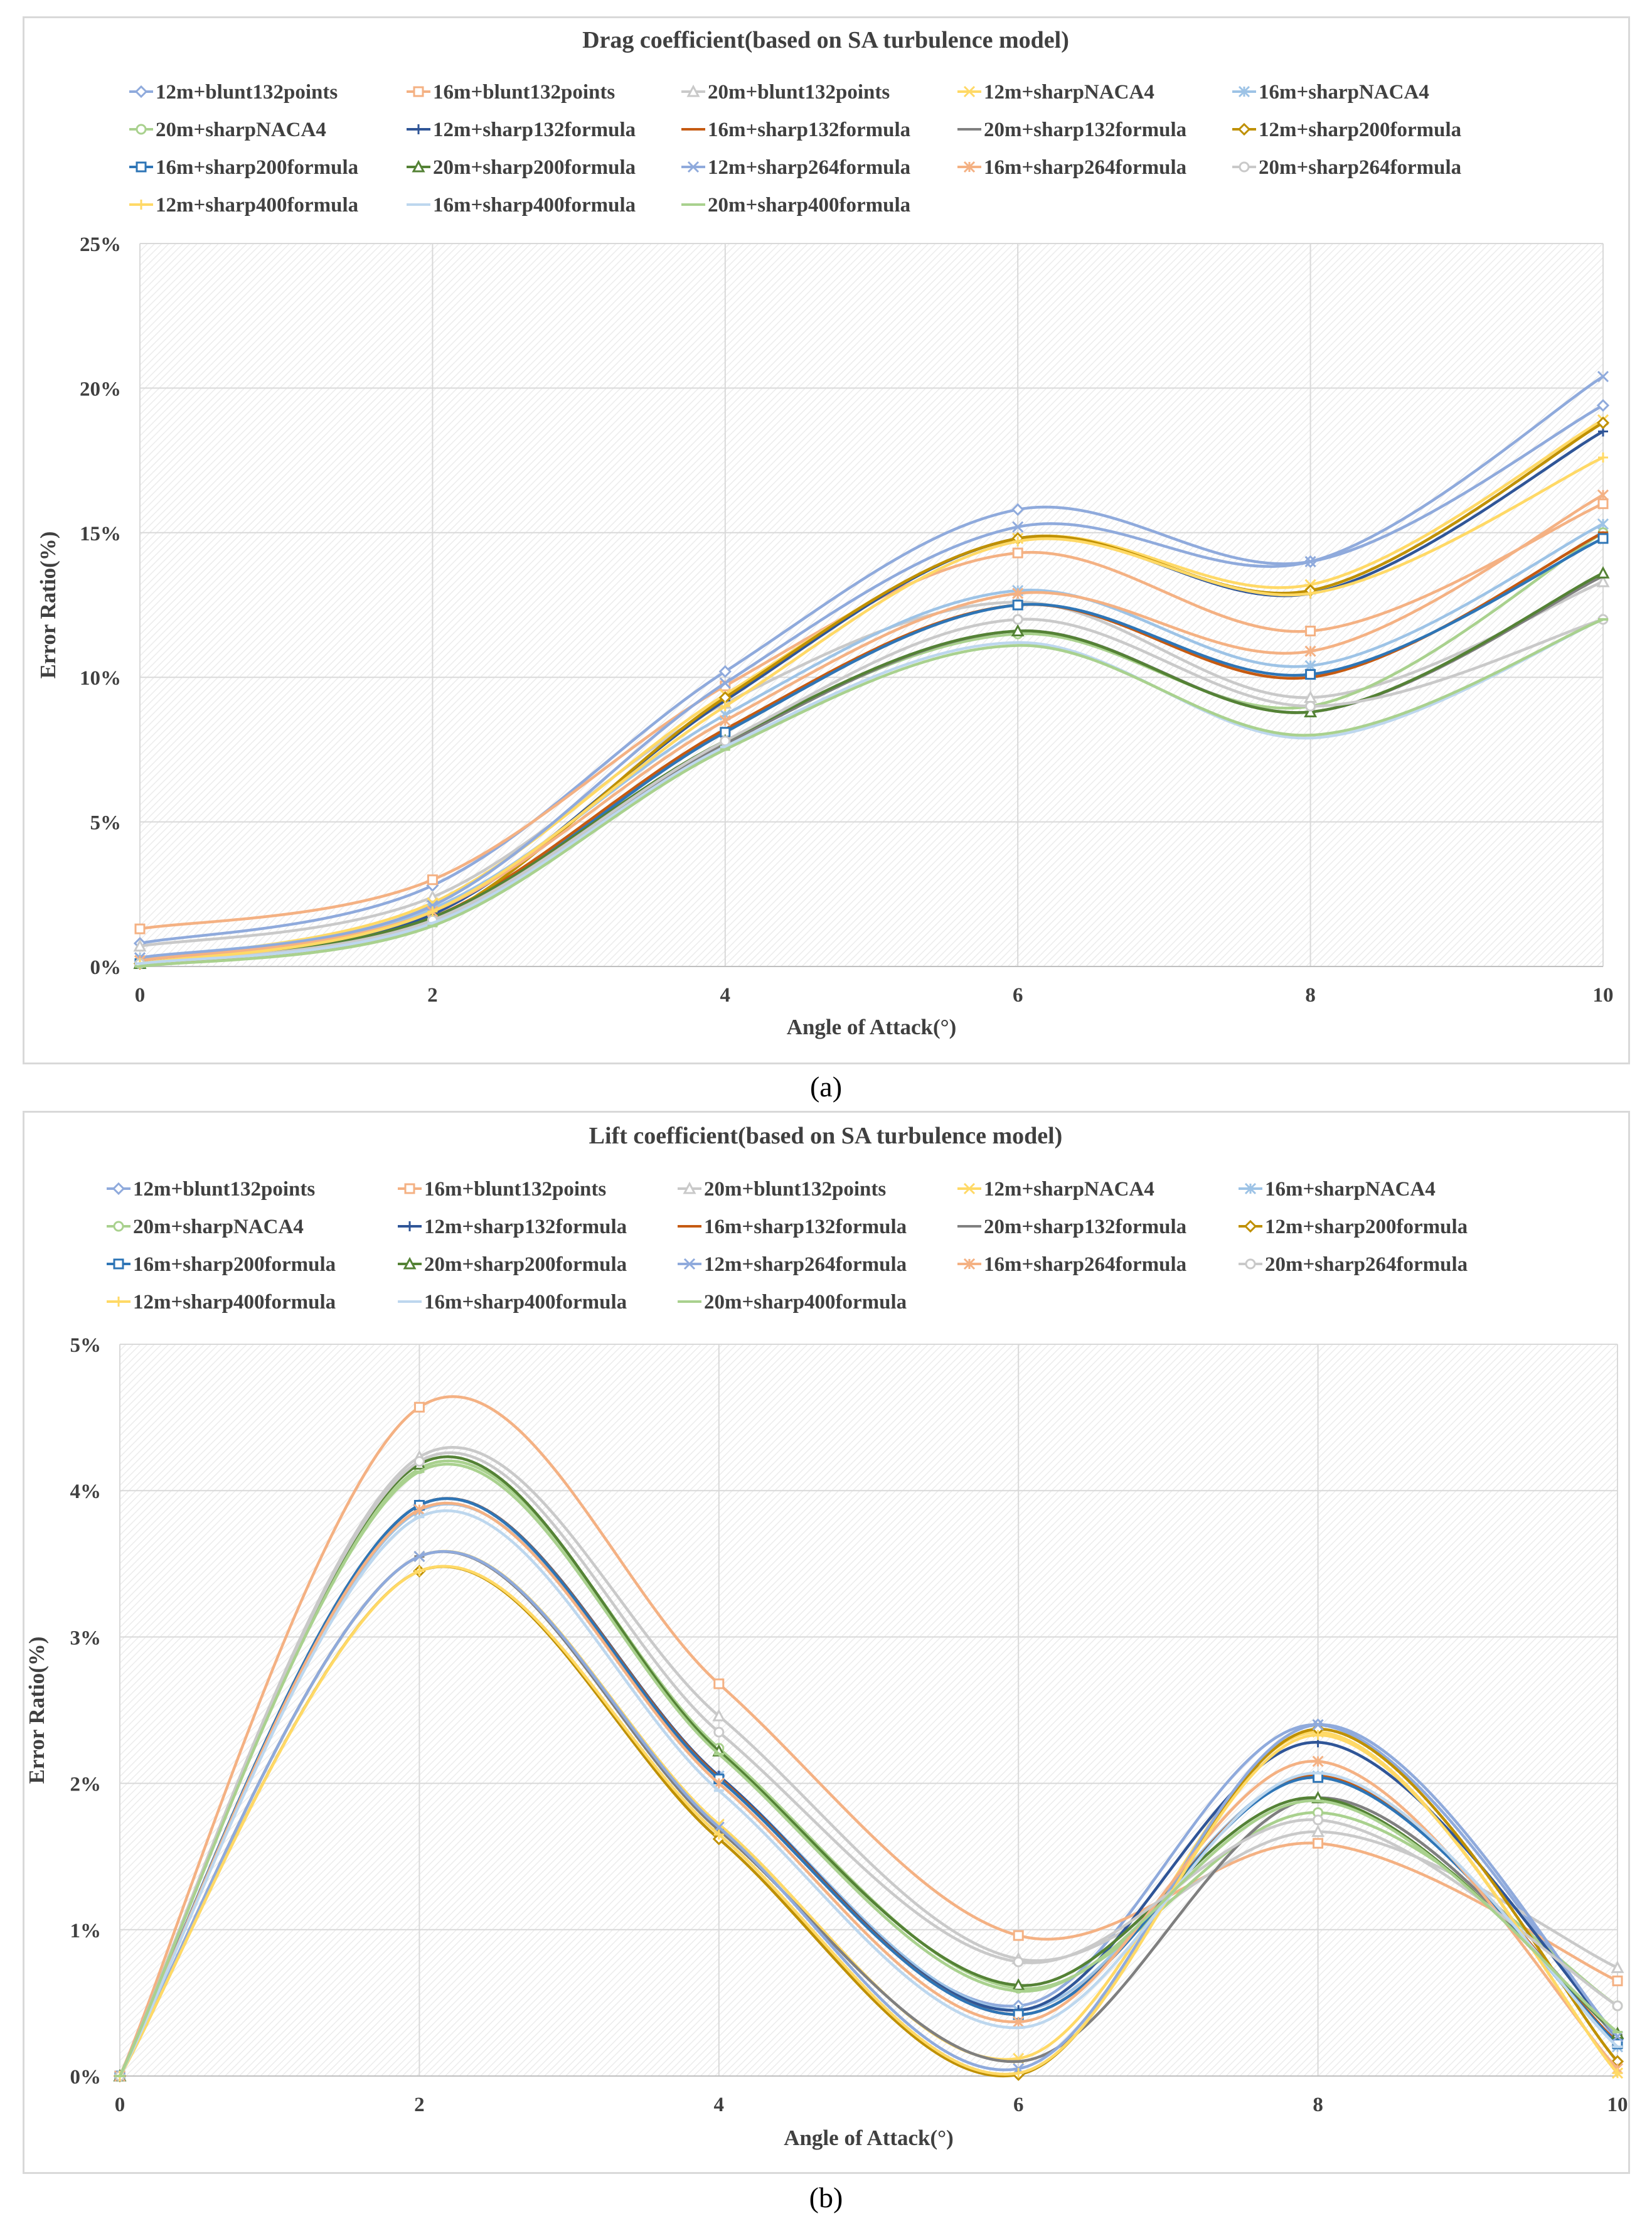 The image size is (1652, 2221). I want to click on drag-point-12m-sharp200formula-x10, so click(1603, 422).